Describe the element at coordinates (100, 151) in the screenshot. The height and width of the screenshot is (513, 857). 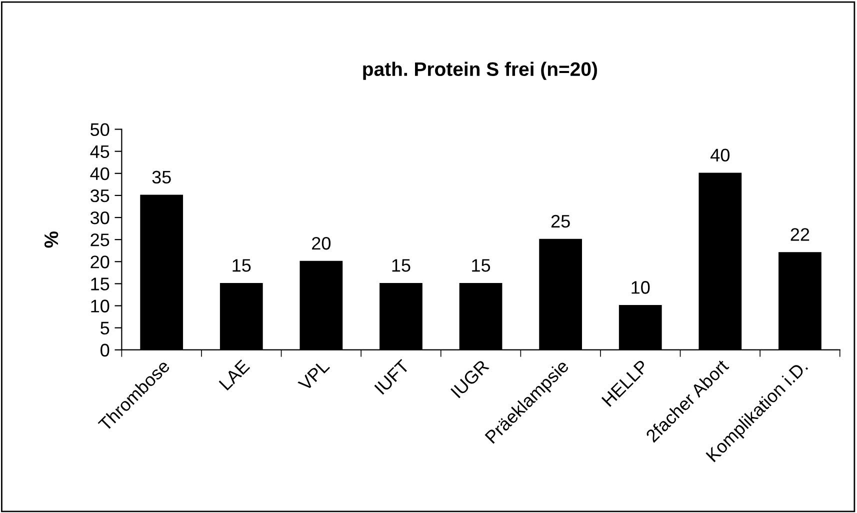
I see `y-tick-label: 45` at that location.